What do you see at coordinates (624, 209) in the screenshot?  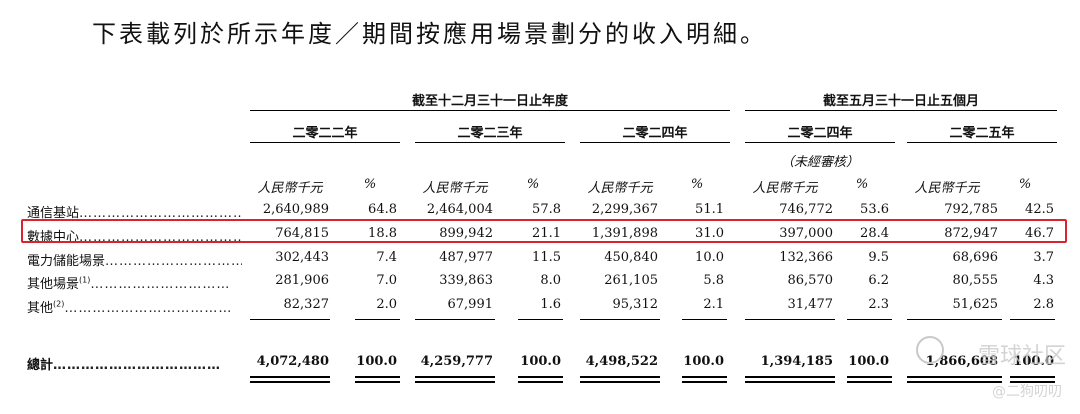 I see `amount-cell: 2,299,367` at bounding box center [624, 209].